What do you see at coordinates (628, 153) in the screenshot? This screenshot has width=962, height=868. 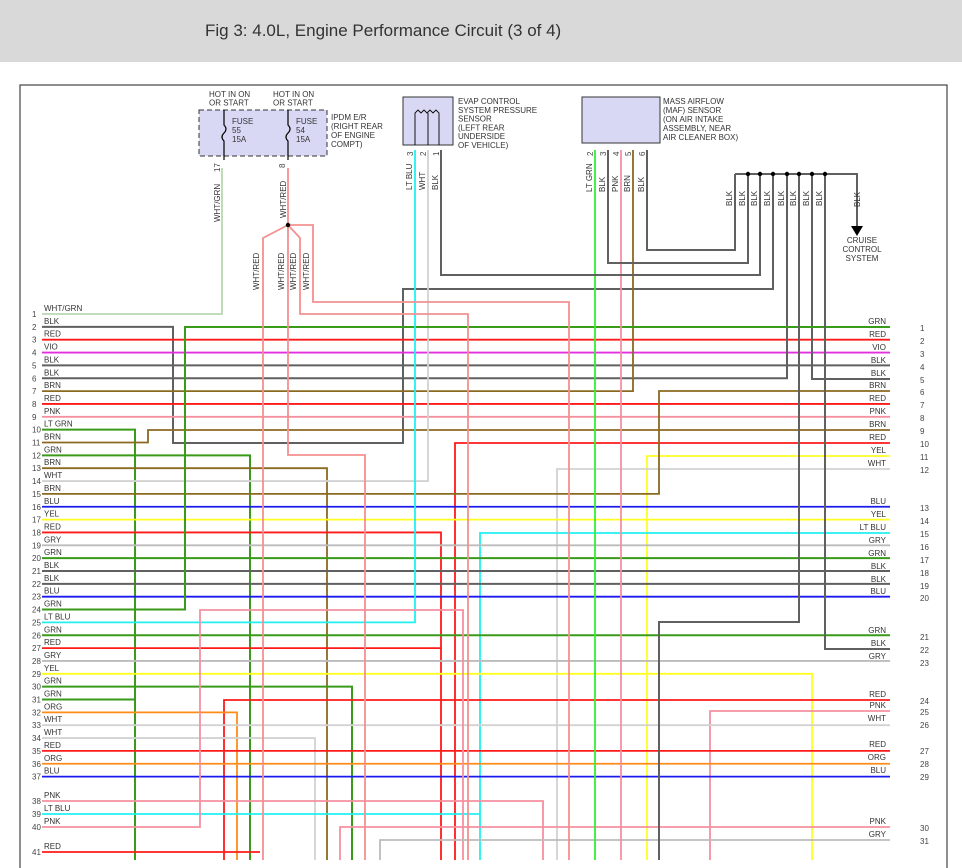 I see `pin-number: 5` at bounding box center [628, 153].